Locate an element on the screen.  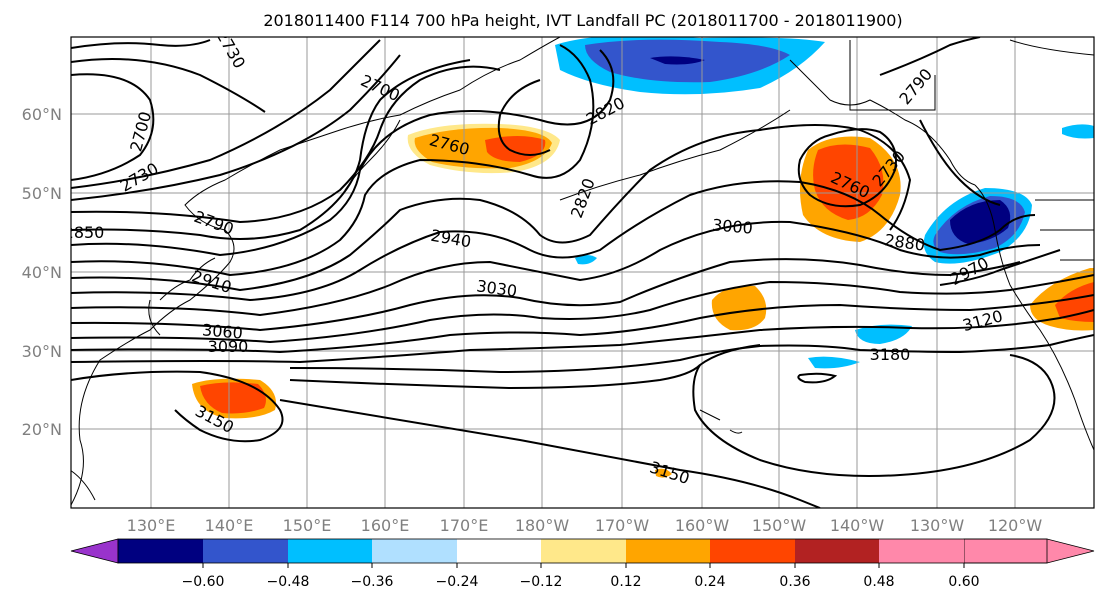
lon-label: 170°W is located at coordinates (622, 525).